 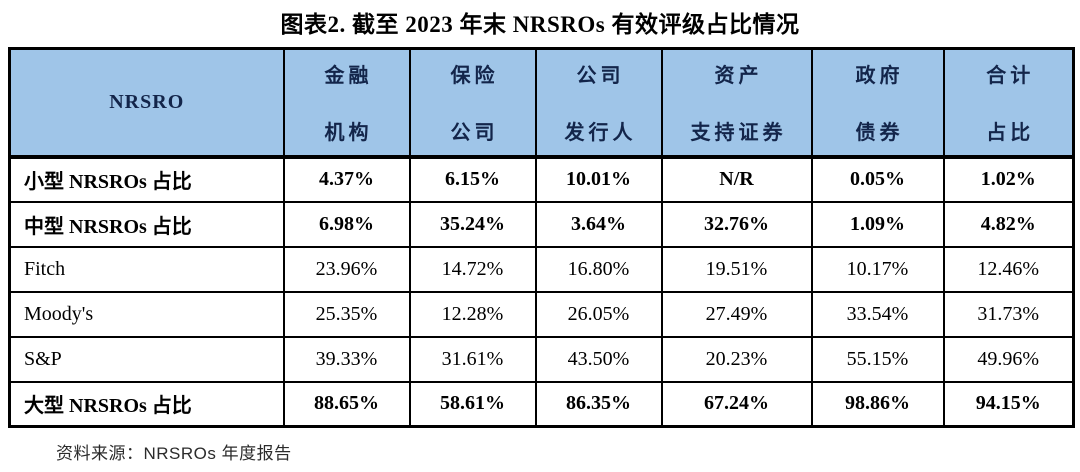 What do you see at coordinates (736, 179) in the screenshot?
I see `cell-value: N/R` at bounding box center [736, 179].